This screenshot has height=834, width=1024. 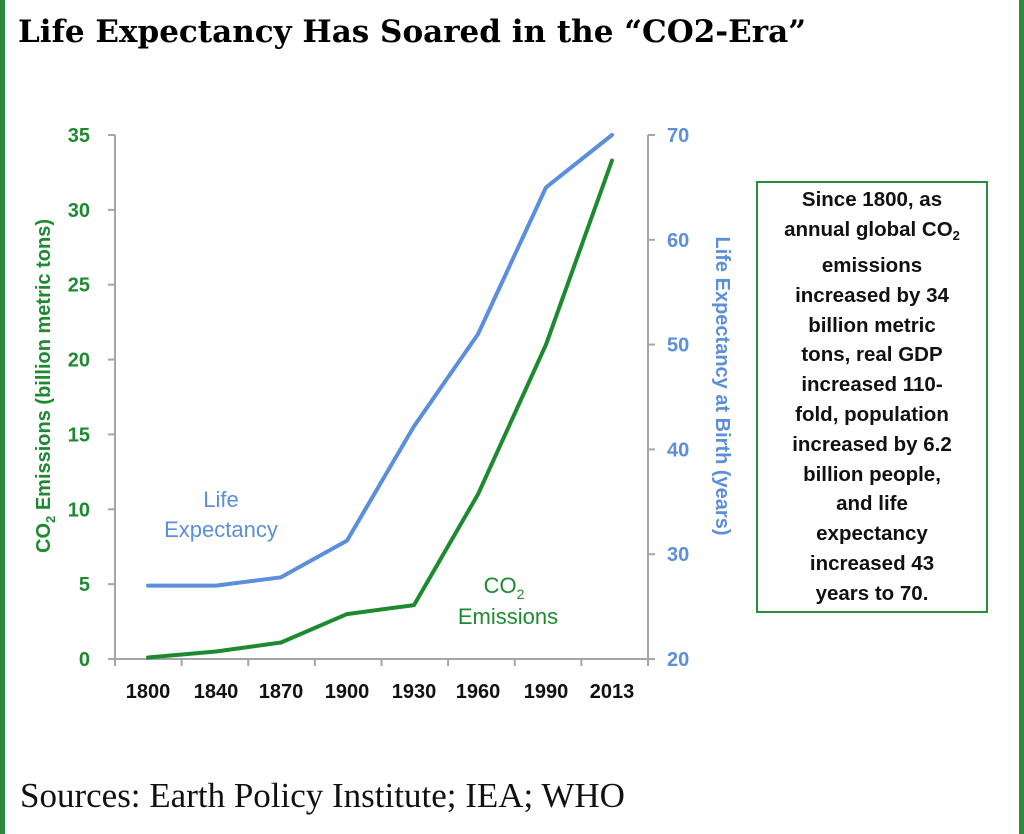 What do you see at coordinates (872, 444) in the screenshot?
I see `callout-line: increased by 6.2` at bounding box center [872, 444].